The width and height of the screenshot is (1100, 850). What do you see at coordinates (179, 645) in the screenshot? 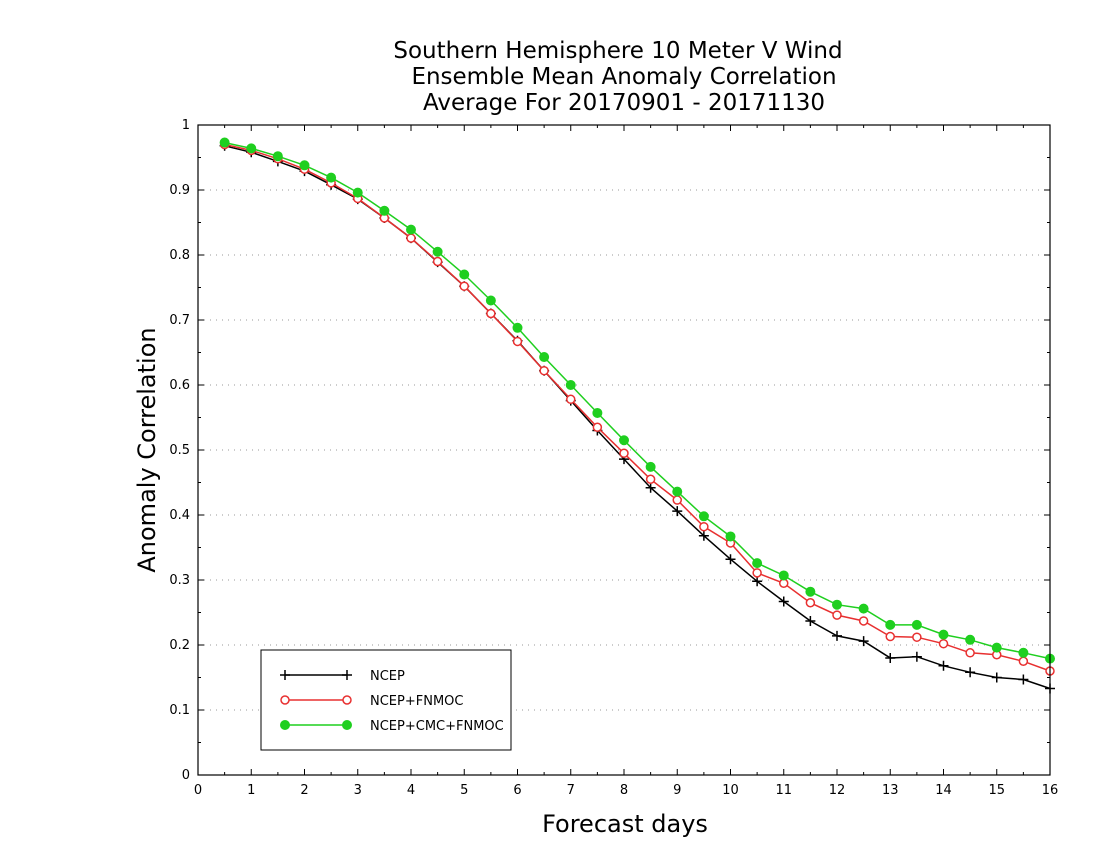
I see `y-tick-label: 0.2` at bounding box center [179, 645].